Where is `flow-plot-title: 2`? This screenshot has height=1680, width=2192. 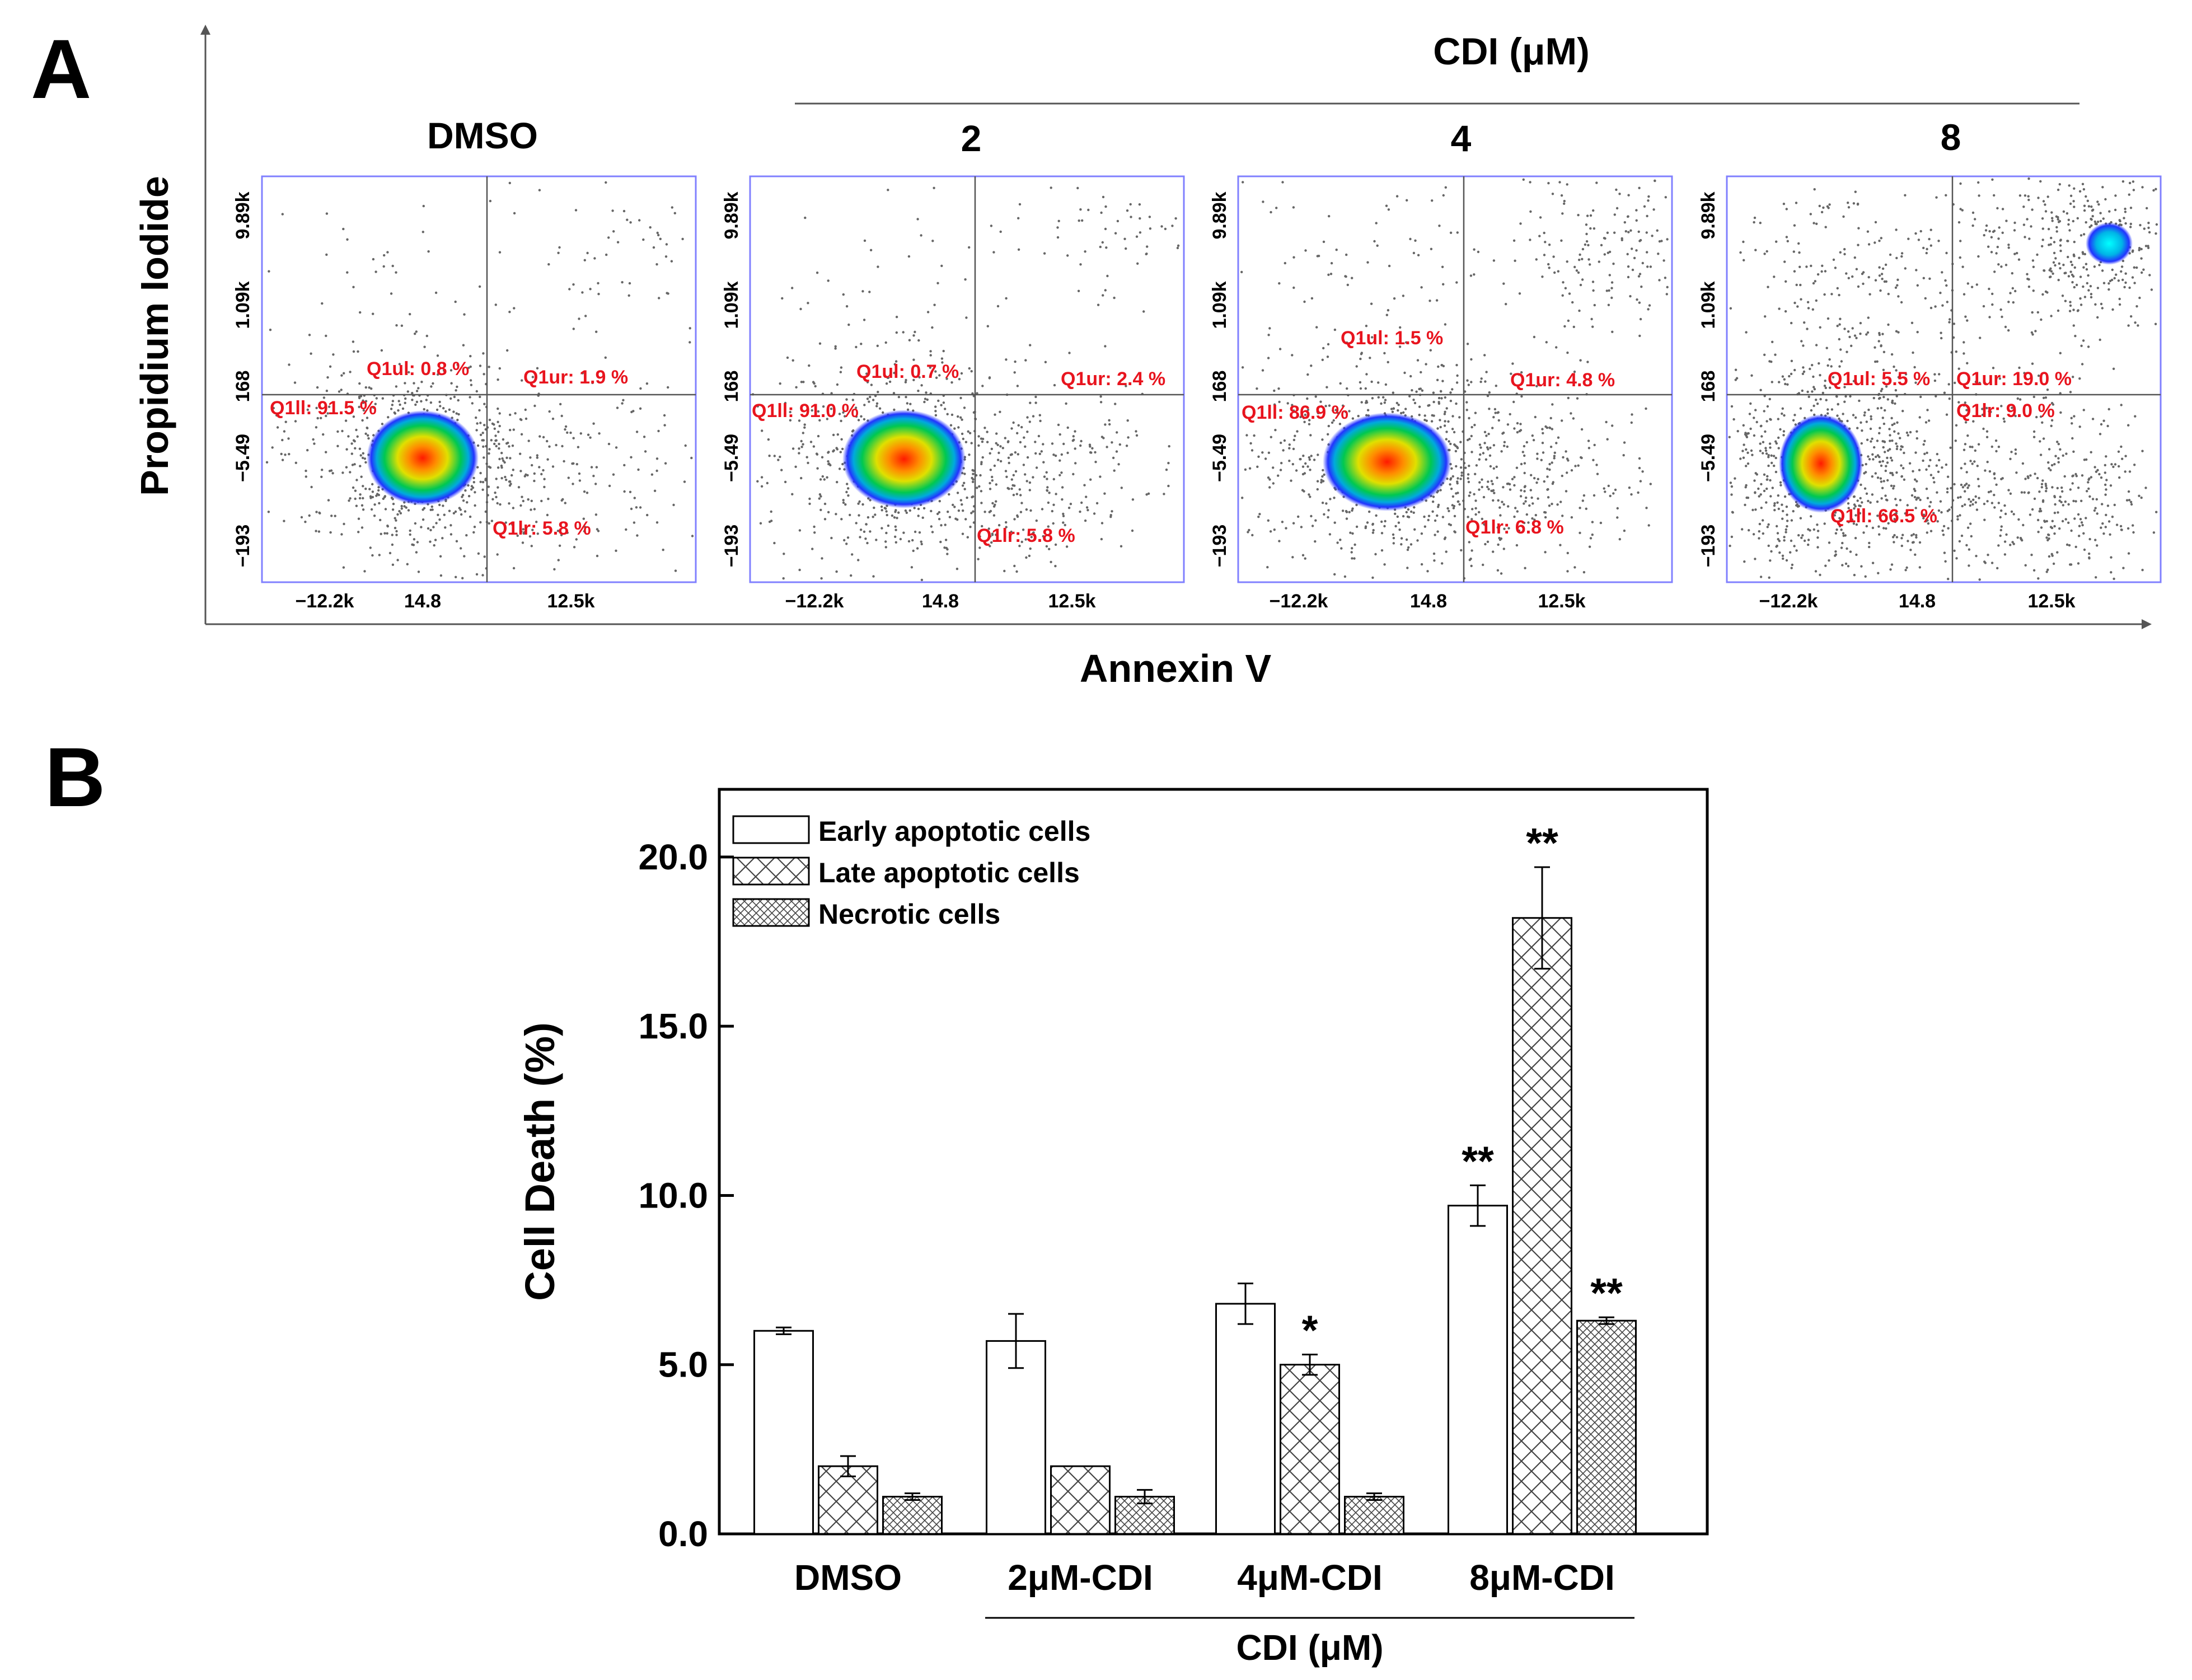
flow-plot-title: 2 is located at coordinates (971, 138).